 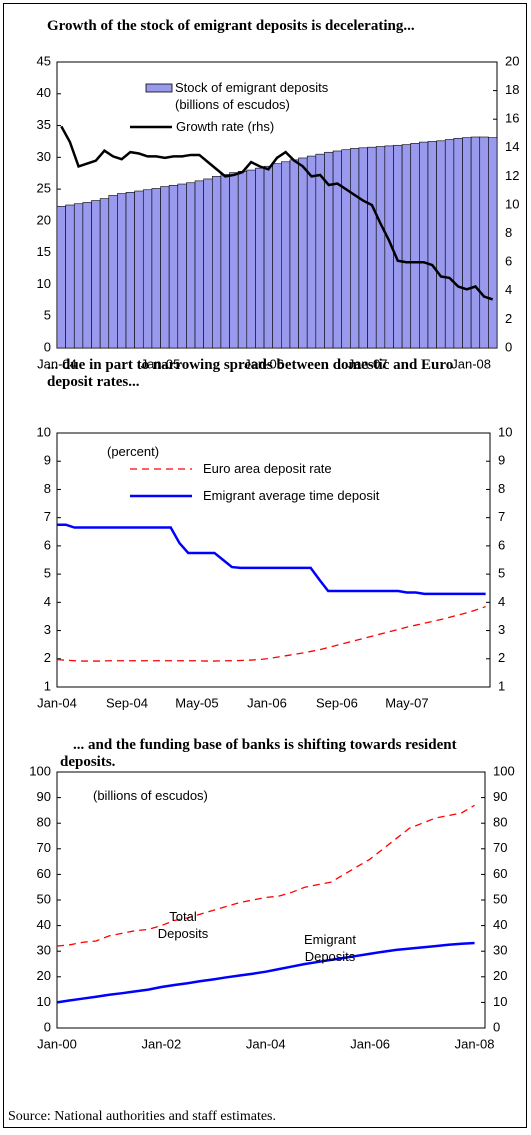 I want to click on y2-tick-label: 12, so click(x=512, y=175).